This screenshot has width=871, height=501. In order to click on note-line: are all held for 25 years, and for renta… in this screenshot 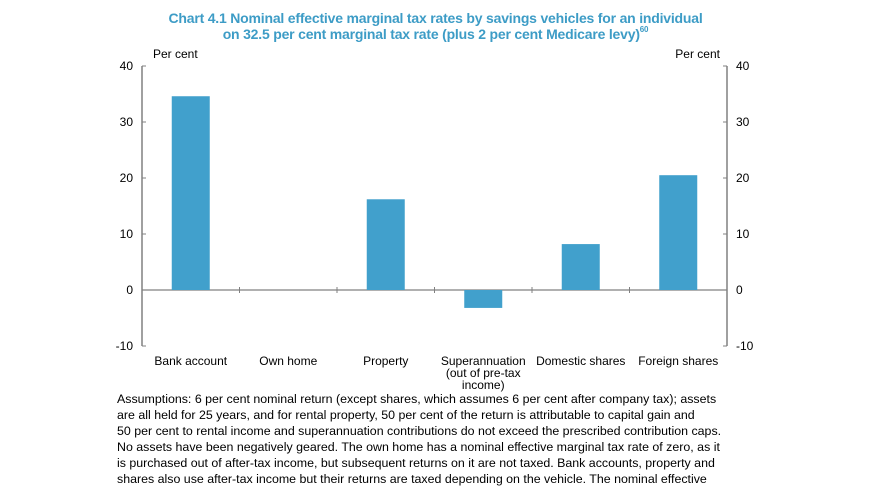, I will do `click(406, 415)`.